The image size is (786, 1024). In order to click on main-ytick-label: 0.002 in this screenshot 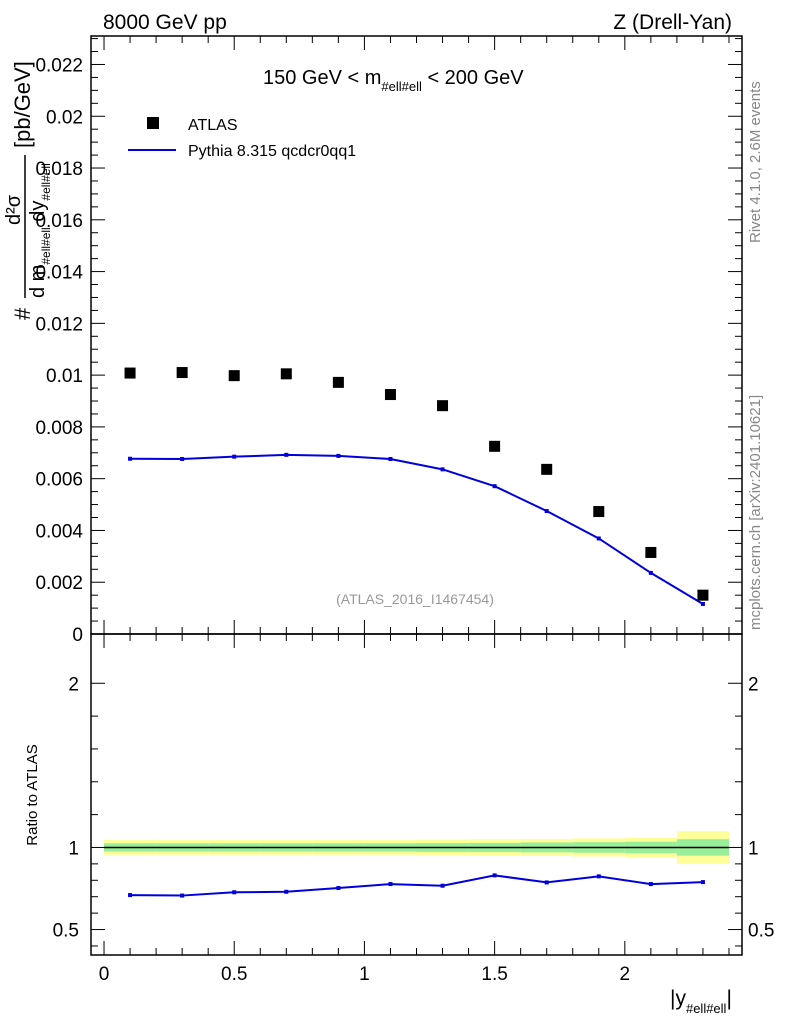, I will do `click(59, 583)`.